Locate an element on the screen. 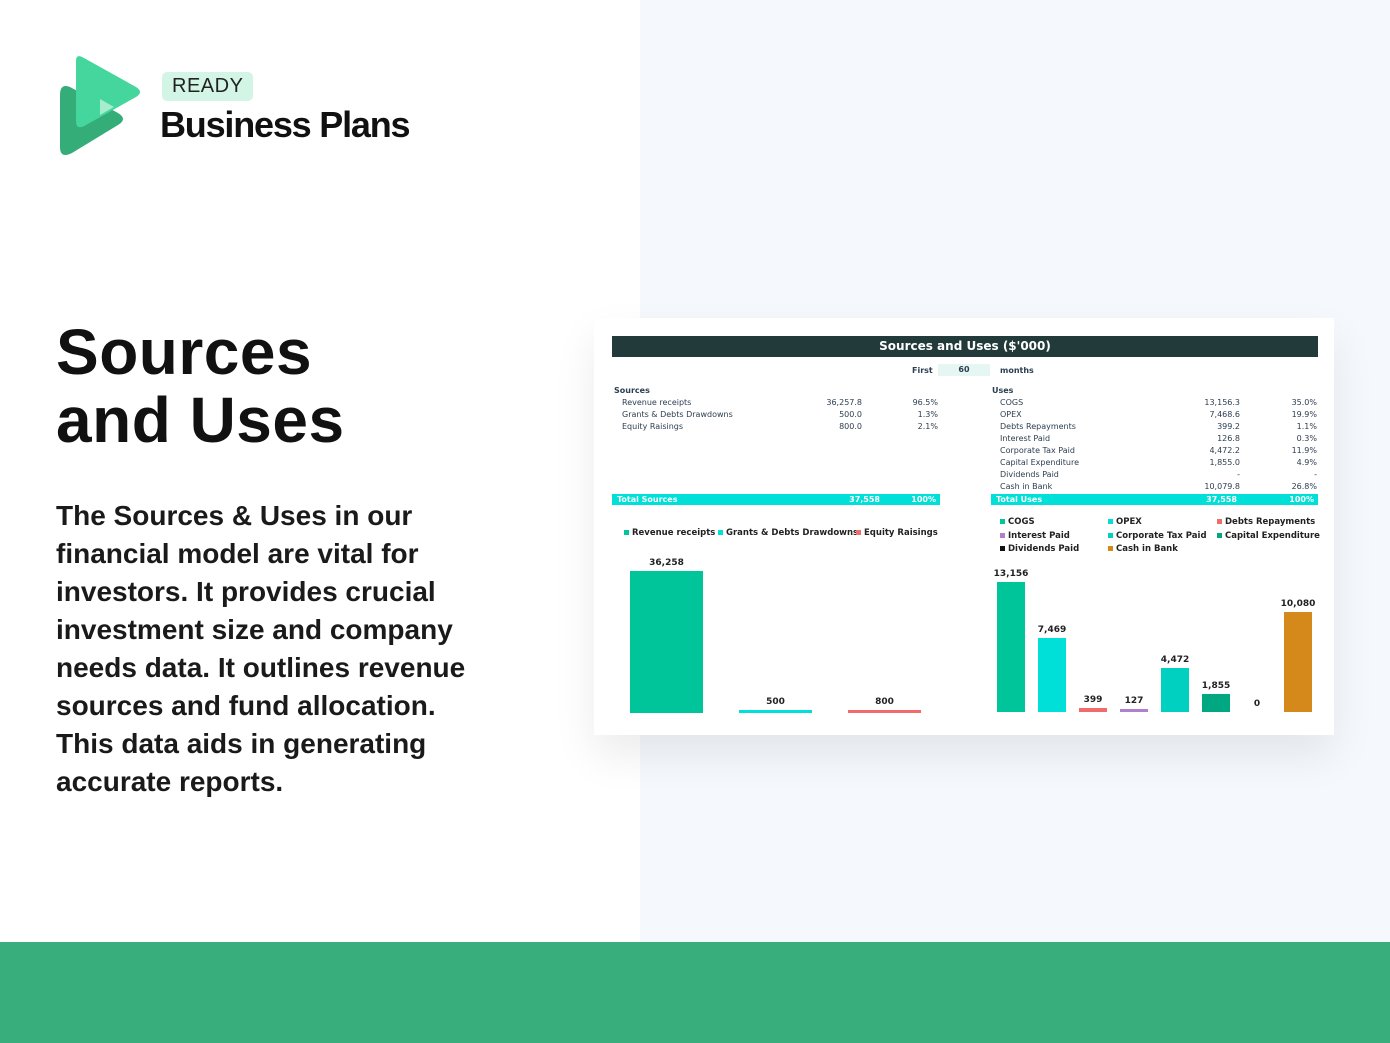 The image size is (1390, 1043). bar-label: 1,855 is located at coordinates (1216, 685).